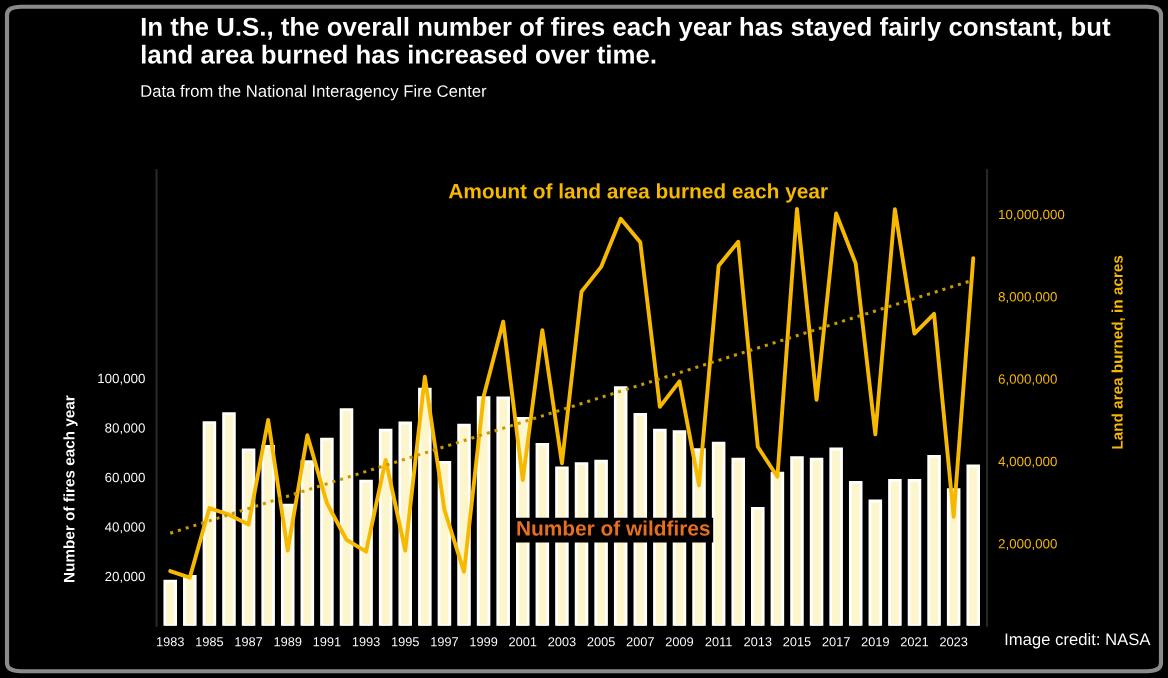 Image resolution: width=1168 pixels, height=678 pixels. What do you see at coordinates (314, 92) in the screenshot?
I see `chart-subtitle: Data from the National Interagency Fire Center` at bounding box center [314, 92].